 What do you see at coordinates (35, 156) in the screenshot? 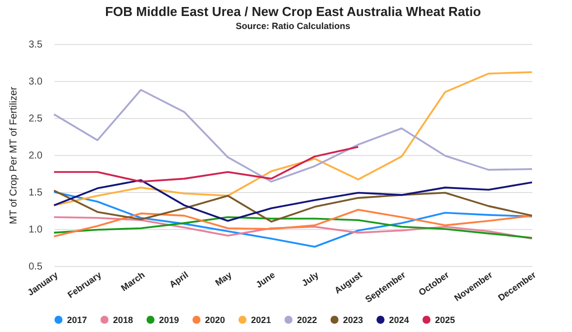
I see `y-tick-label: 2.0` at bounding box center [35, 156].